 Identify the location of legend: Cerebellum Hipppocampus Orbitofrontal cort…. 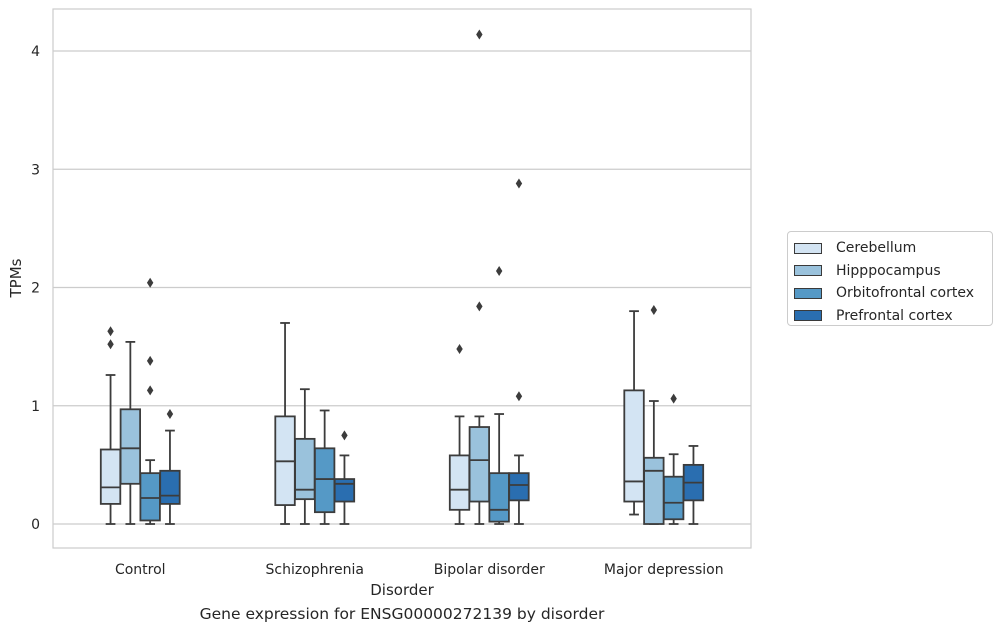
(890, 278).